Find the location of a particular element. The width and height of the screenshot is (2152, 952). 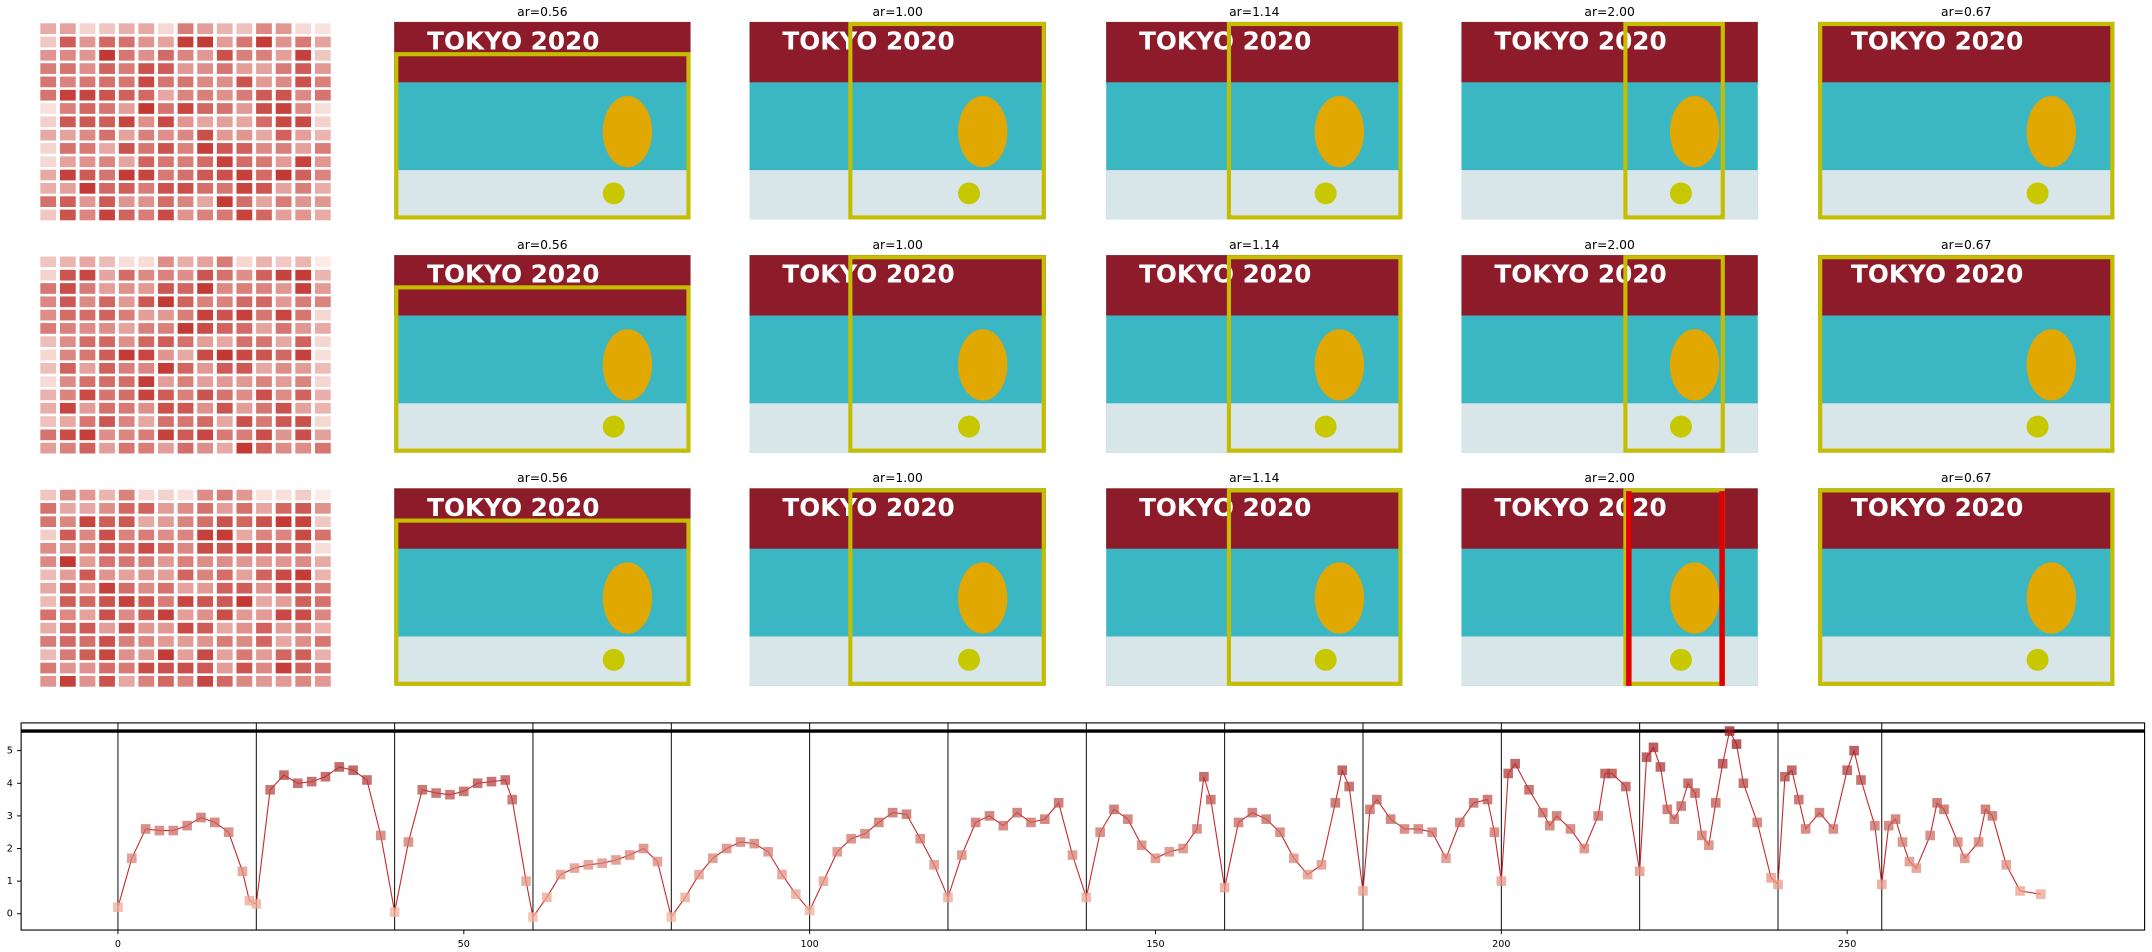

player is located at coordinates (1339, 365).